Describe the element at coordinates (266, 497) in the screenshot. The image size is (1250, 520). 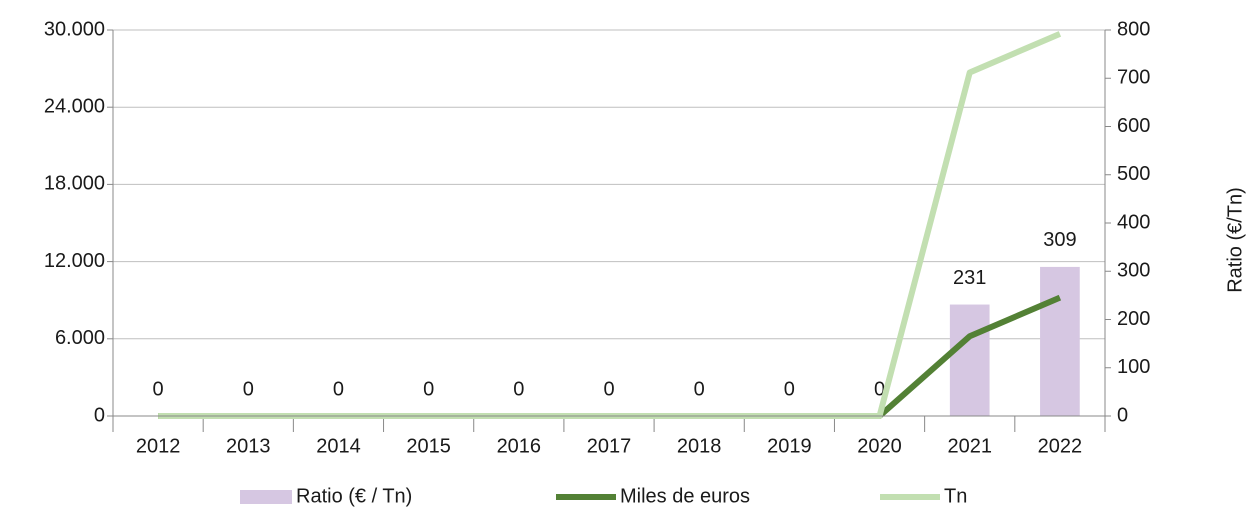
I see `legend-swatch` at that location.